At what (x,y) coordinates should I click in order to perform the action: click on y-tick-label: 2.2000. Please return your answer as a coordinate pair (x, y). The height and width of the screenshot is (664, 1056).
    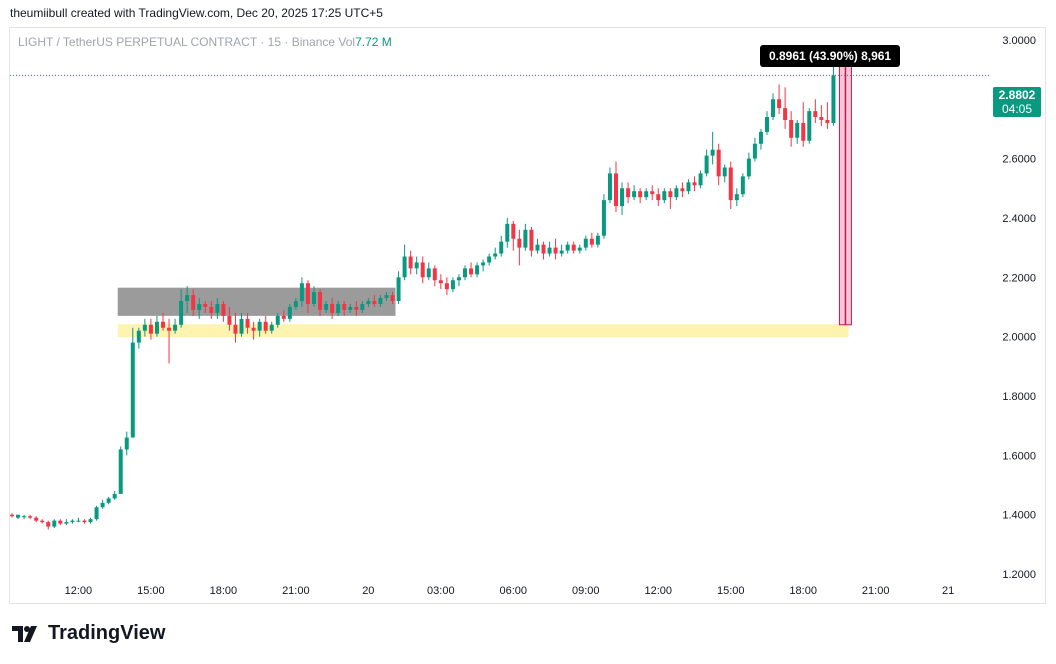
    Looking at the image, I should click on (1019, 278).